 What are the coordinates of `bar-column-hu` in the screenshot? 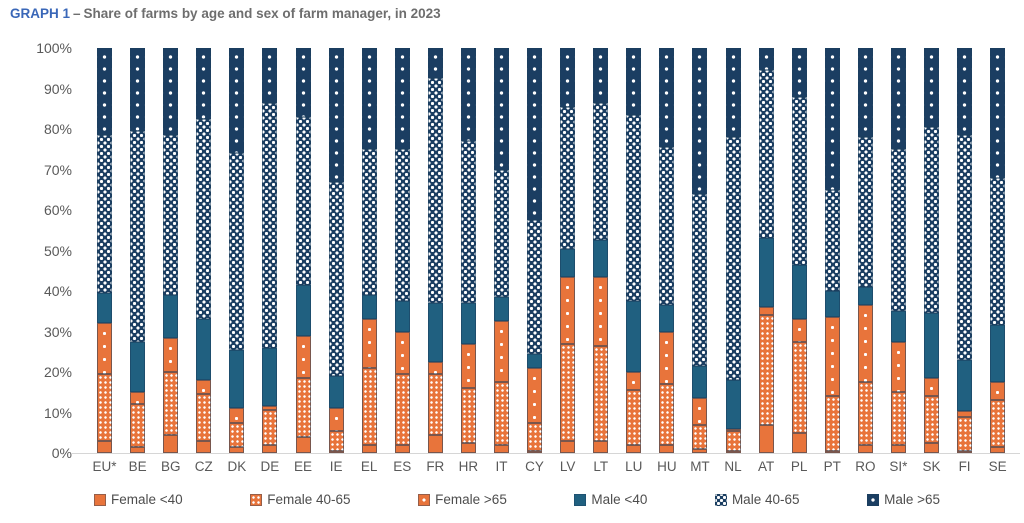 It's located at (666, 250).